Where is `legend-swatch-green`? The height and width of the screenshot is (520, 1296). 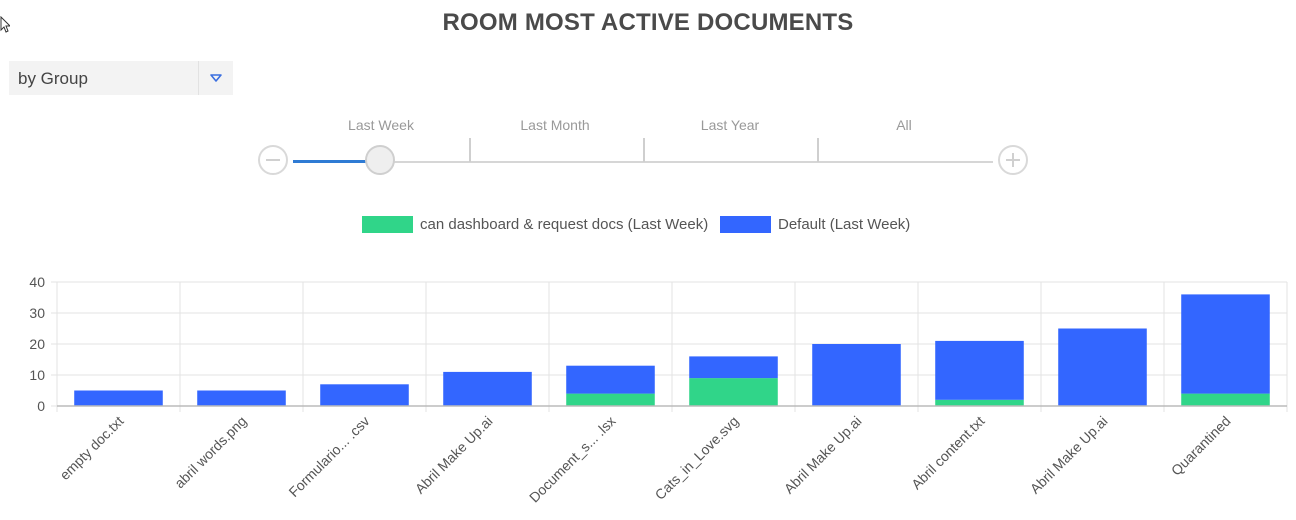 legend-swatch-green is located at coordinates (387, 224).